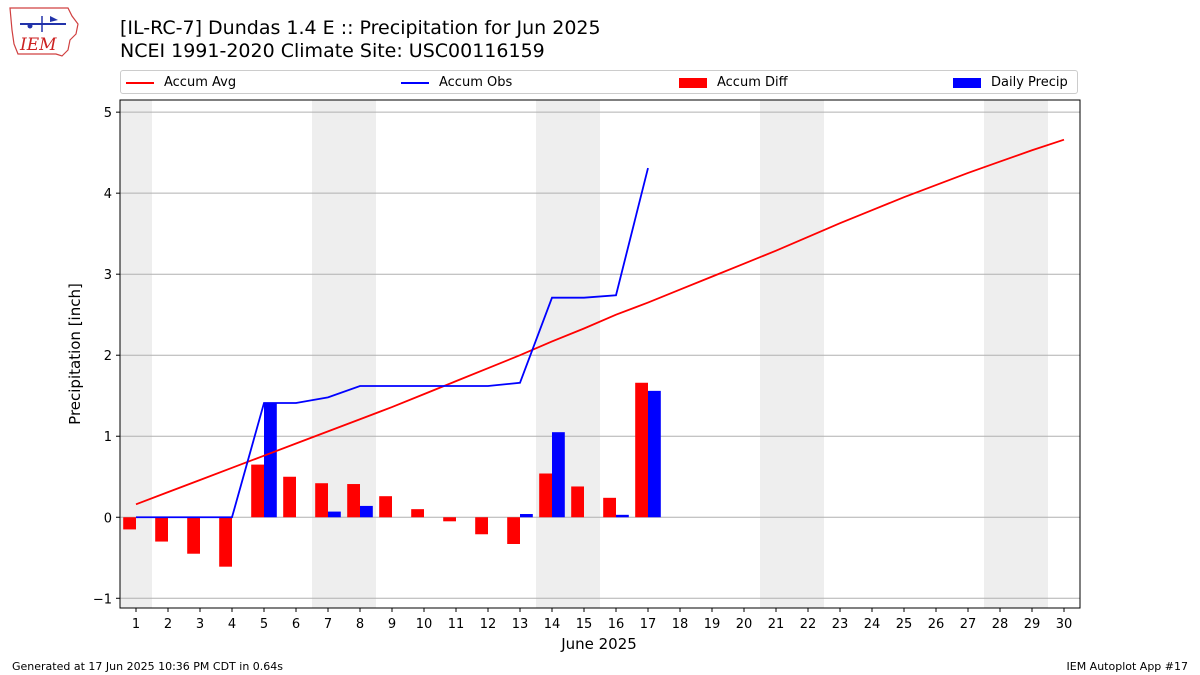  I want to click on x-tick-label: 21, so click(776, 624).